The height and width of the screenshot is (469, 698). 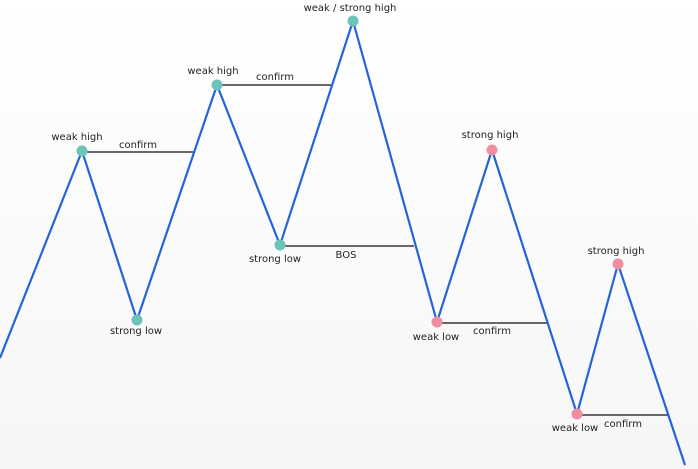 I want to click on connector-label: BOS, so click(x=346, y=255).